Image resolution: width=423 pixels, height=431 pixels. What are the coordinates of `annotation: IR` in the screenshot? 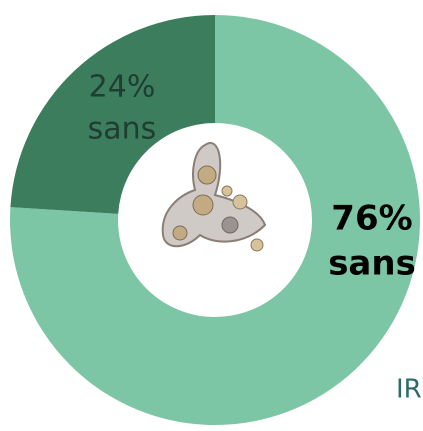 It's located at (409, 390).